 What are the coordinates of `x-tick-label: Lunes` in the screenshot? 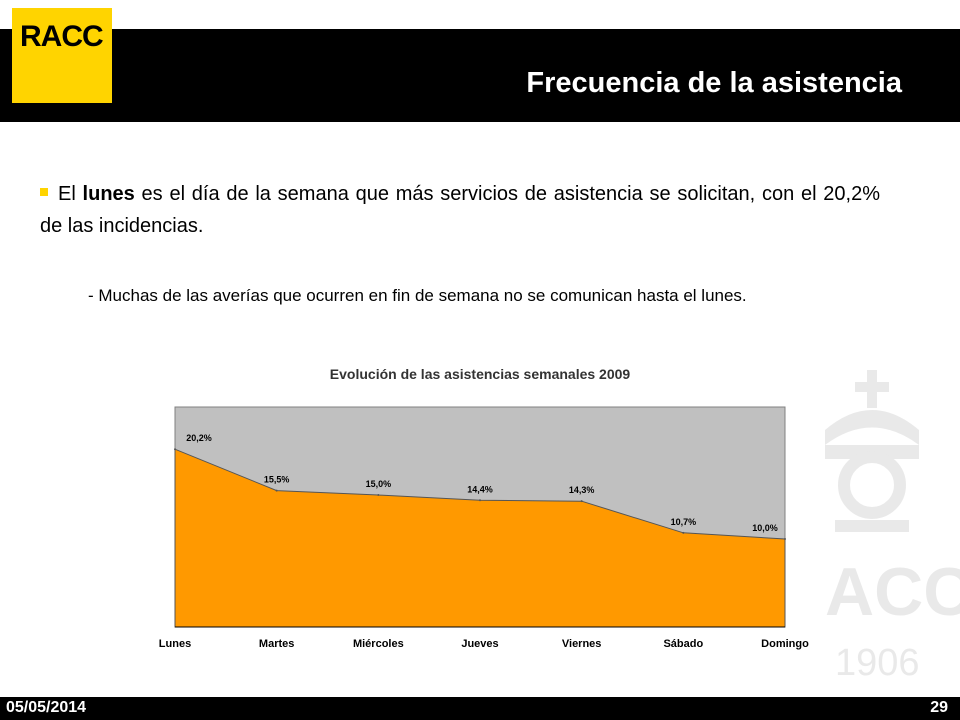 It's located at (175, 644).